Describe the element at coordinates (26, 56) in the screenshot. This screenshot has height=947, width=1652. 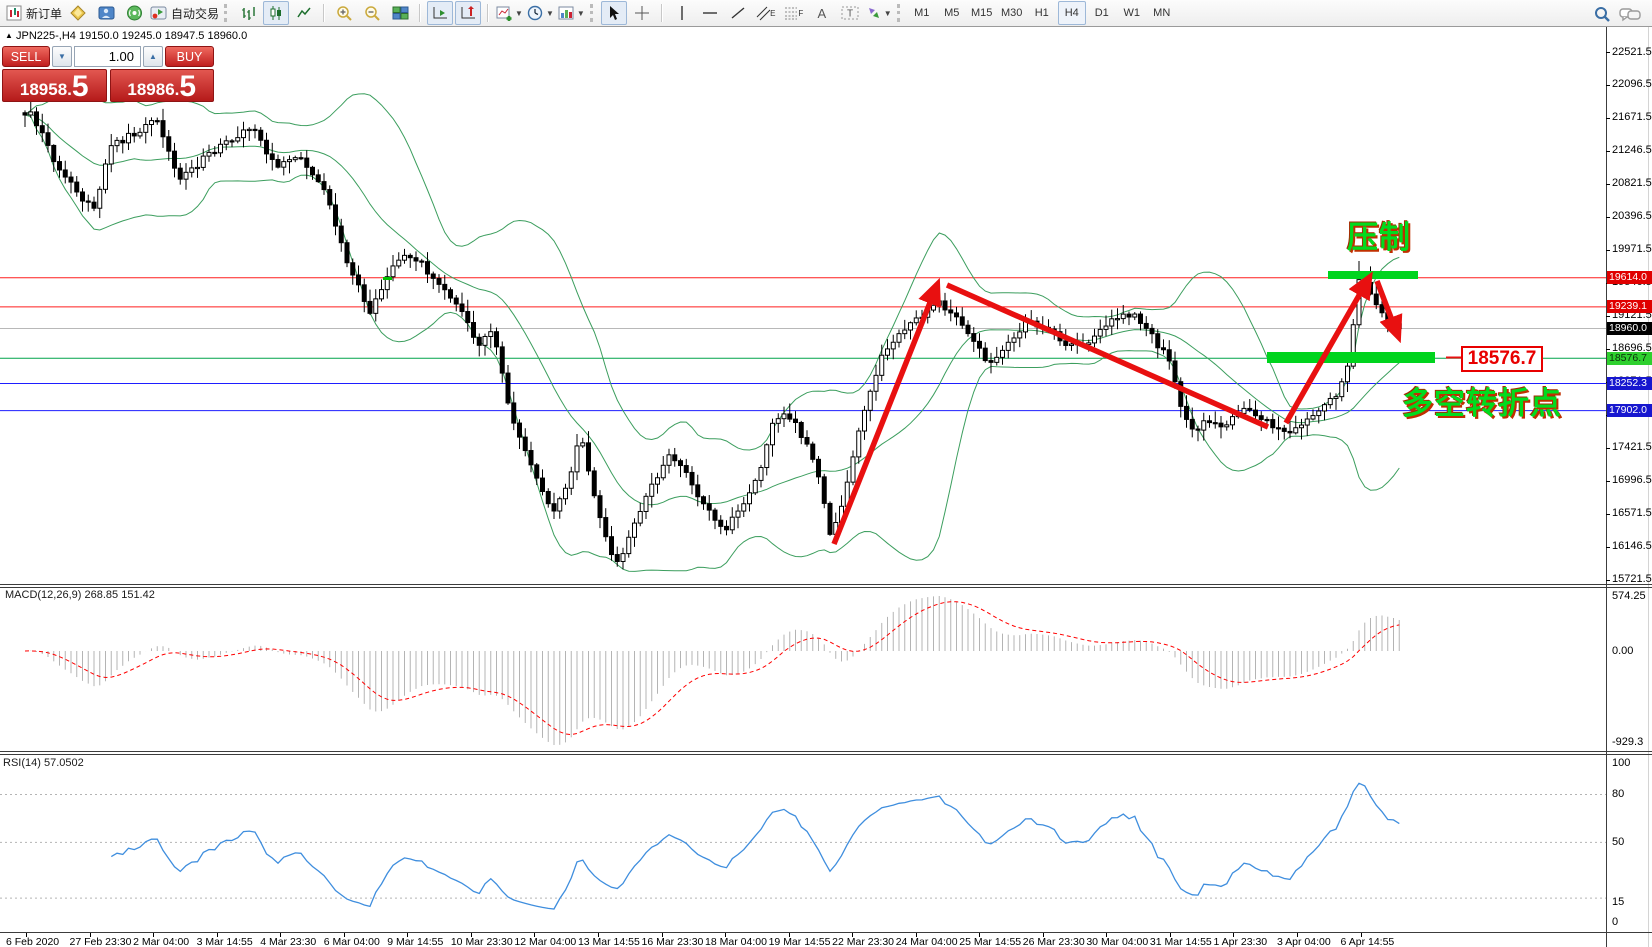
I see `sell-button: SELL` at that location.